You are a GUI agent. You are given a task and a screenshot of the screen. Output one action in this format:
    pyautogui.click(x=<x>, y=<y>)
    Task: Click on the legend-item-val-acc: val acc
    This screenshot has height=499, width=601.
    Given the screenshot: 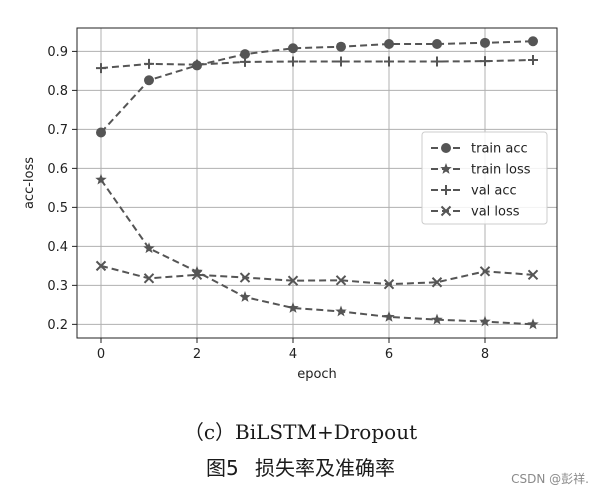 What is the action you would take?
    pyautogui.click(x=474, y=191)
    